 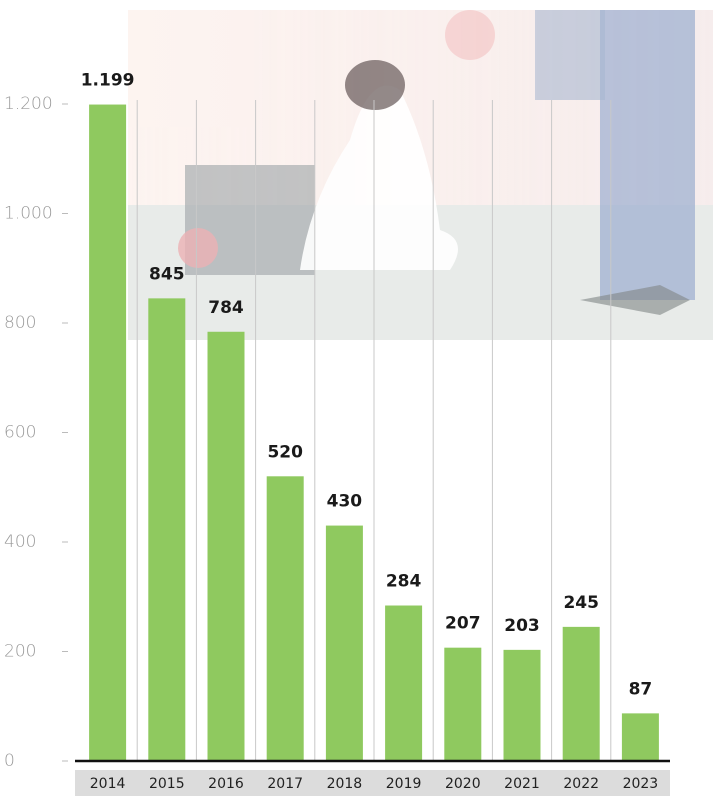 What do you see at coordinates (20, 433) in the screenshot?
I see `y-tick-label: 600` at bounding box center [20, 433].